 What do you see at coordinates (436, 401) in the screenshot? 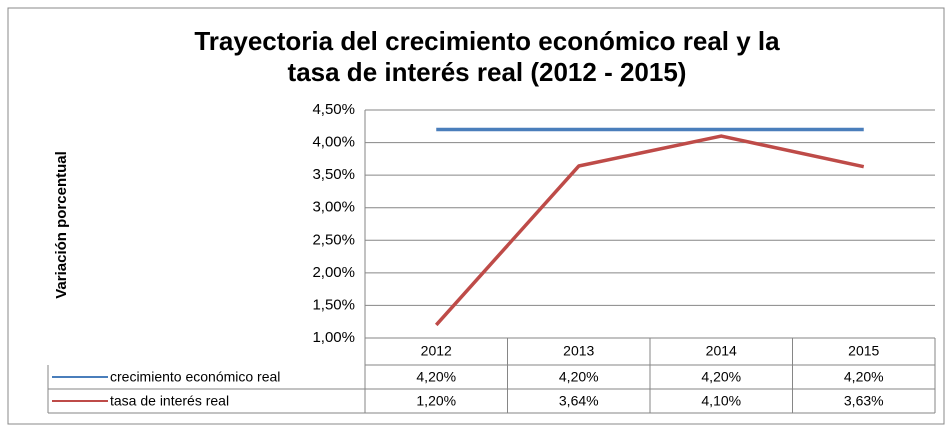
I see `data-label: 1,20%` at bounding box center [436, 401].